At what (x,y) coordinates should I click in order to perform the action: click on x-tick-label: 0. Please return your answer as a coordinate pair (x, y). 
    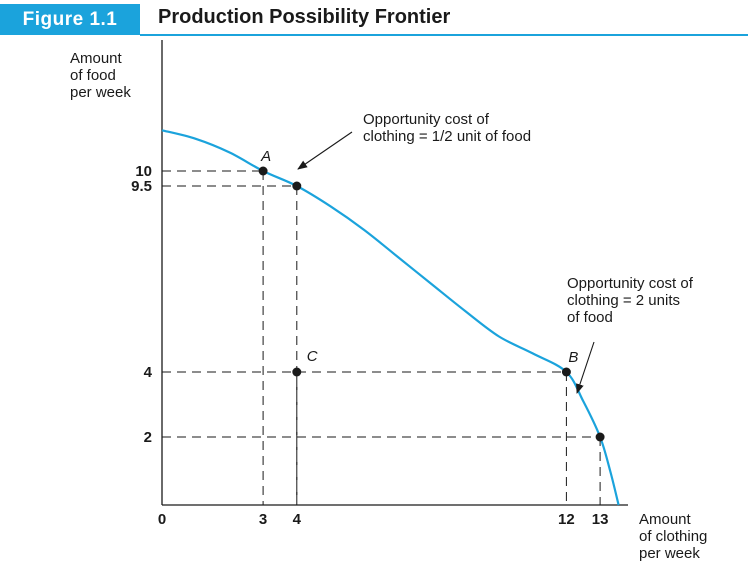
    Looking at the image, I should click on (162, 519).